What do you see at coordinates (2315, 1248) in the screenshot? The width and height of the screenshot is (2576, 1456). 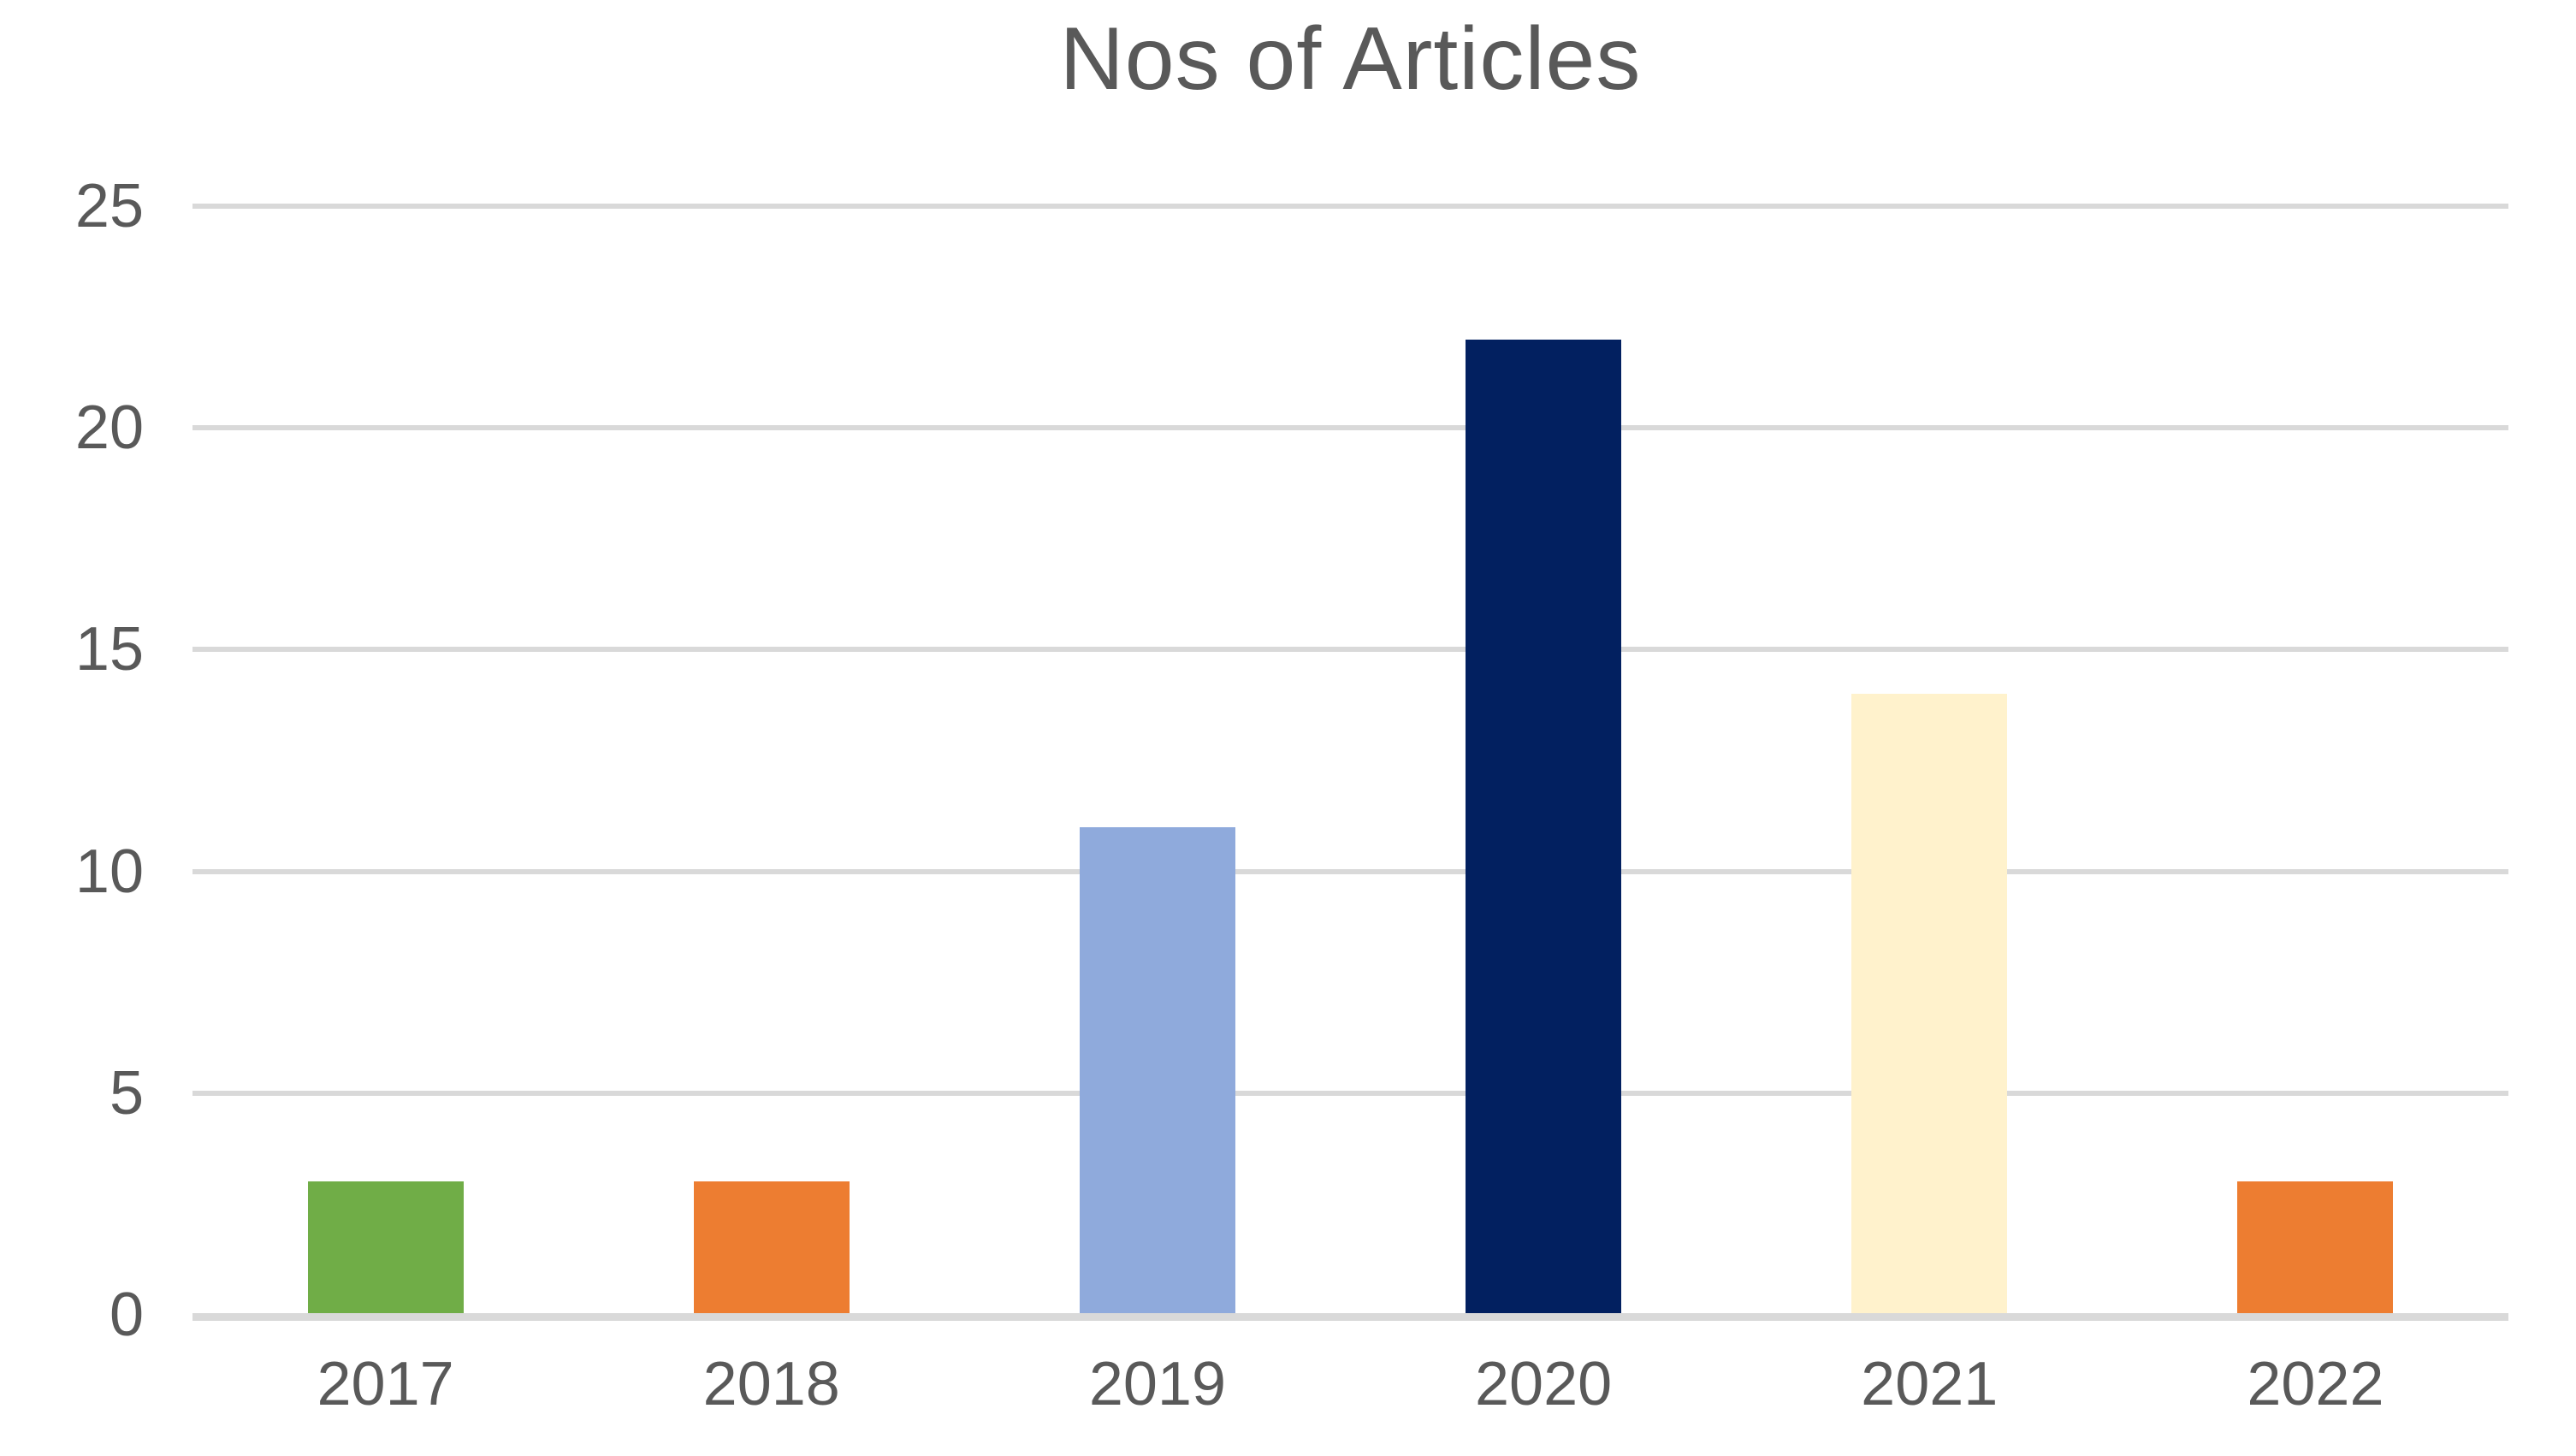 I see `bar-2022` at bounding box center [2315, 1248].